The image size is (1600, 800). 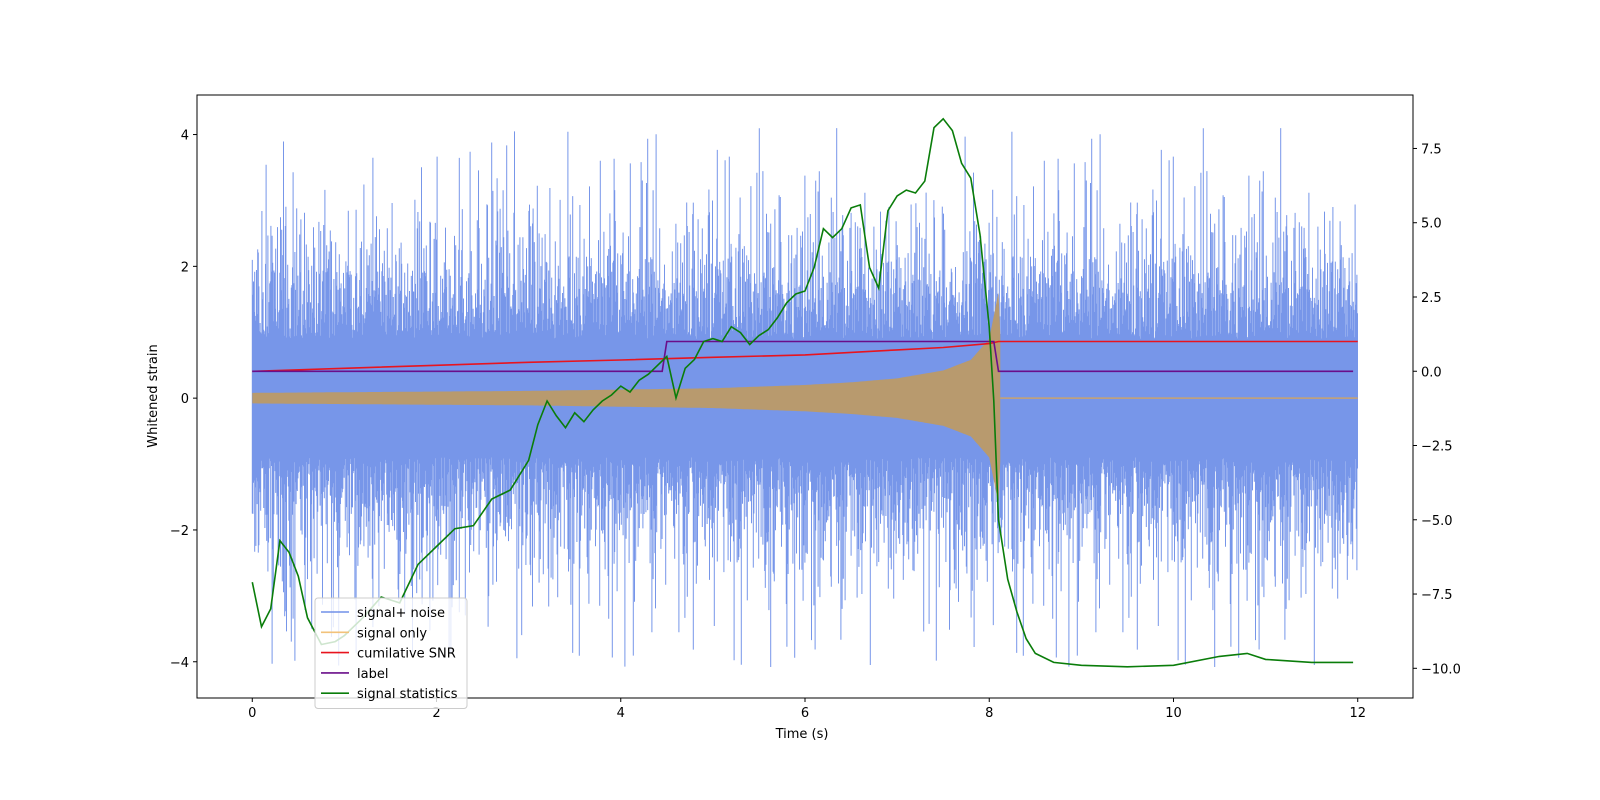 I want to click on y-tick-label: −2, so click(x=179, y=531).